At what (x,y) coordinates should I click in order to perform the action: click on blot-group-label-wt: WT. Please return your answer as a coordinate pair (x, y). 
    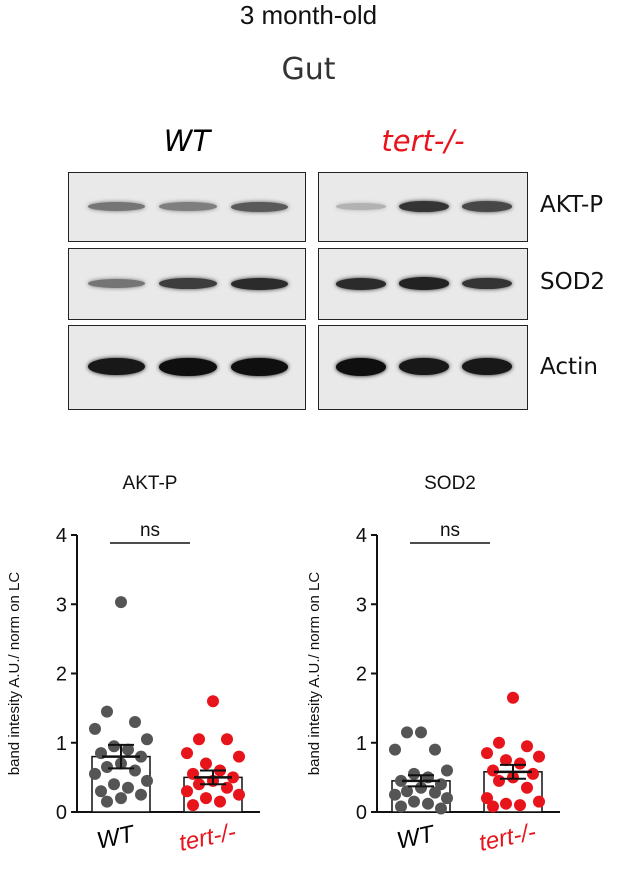
    Looking at the image, I should click on (187, 141).